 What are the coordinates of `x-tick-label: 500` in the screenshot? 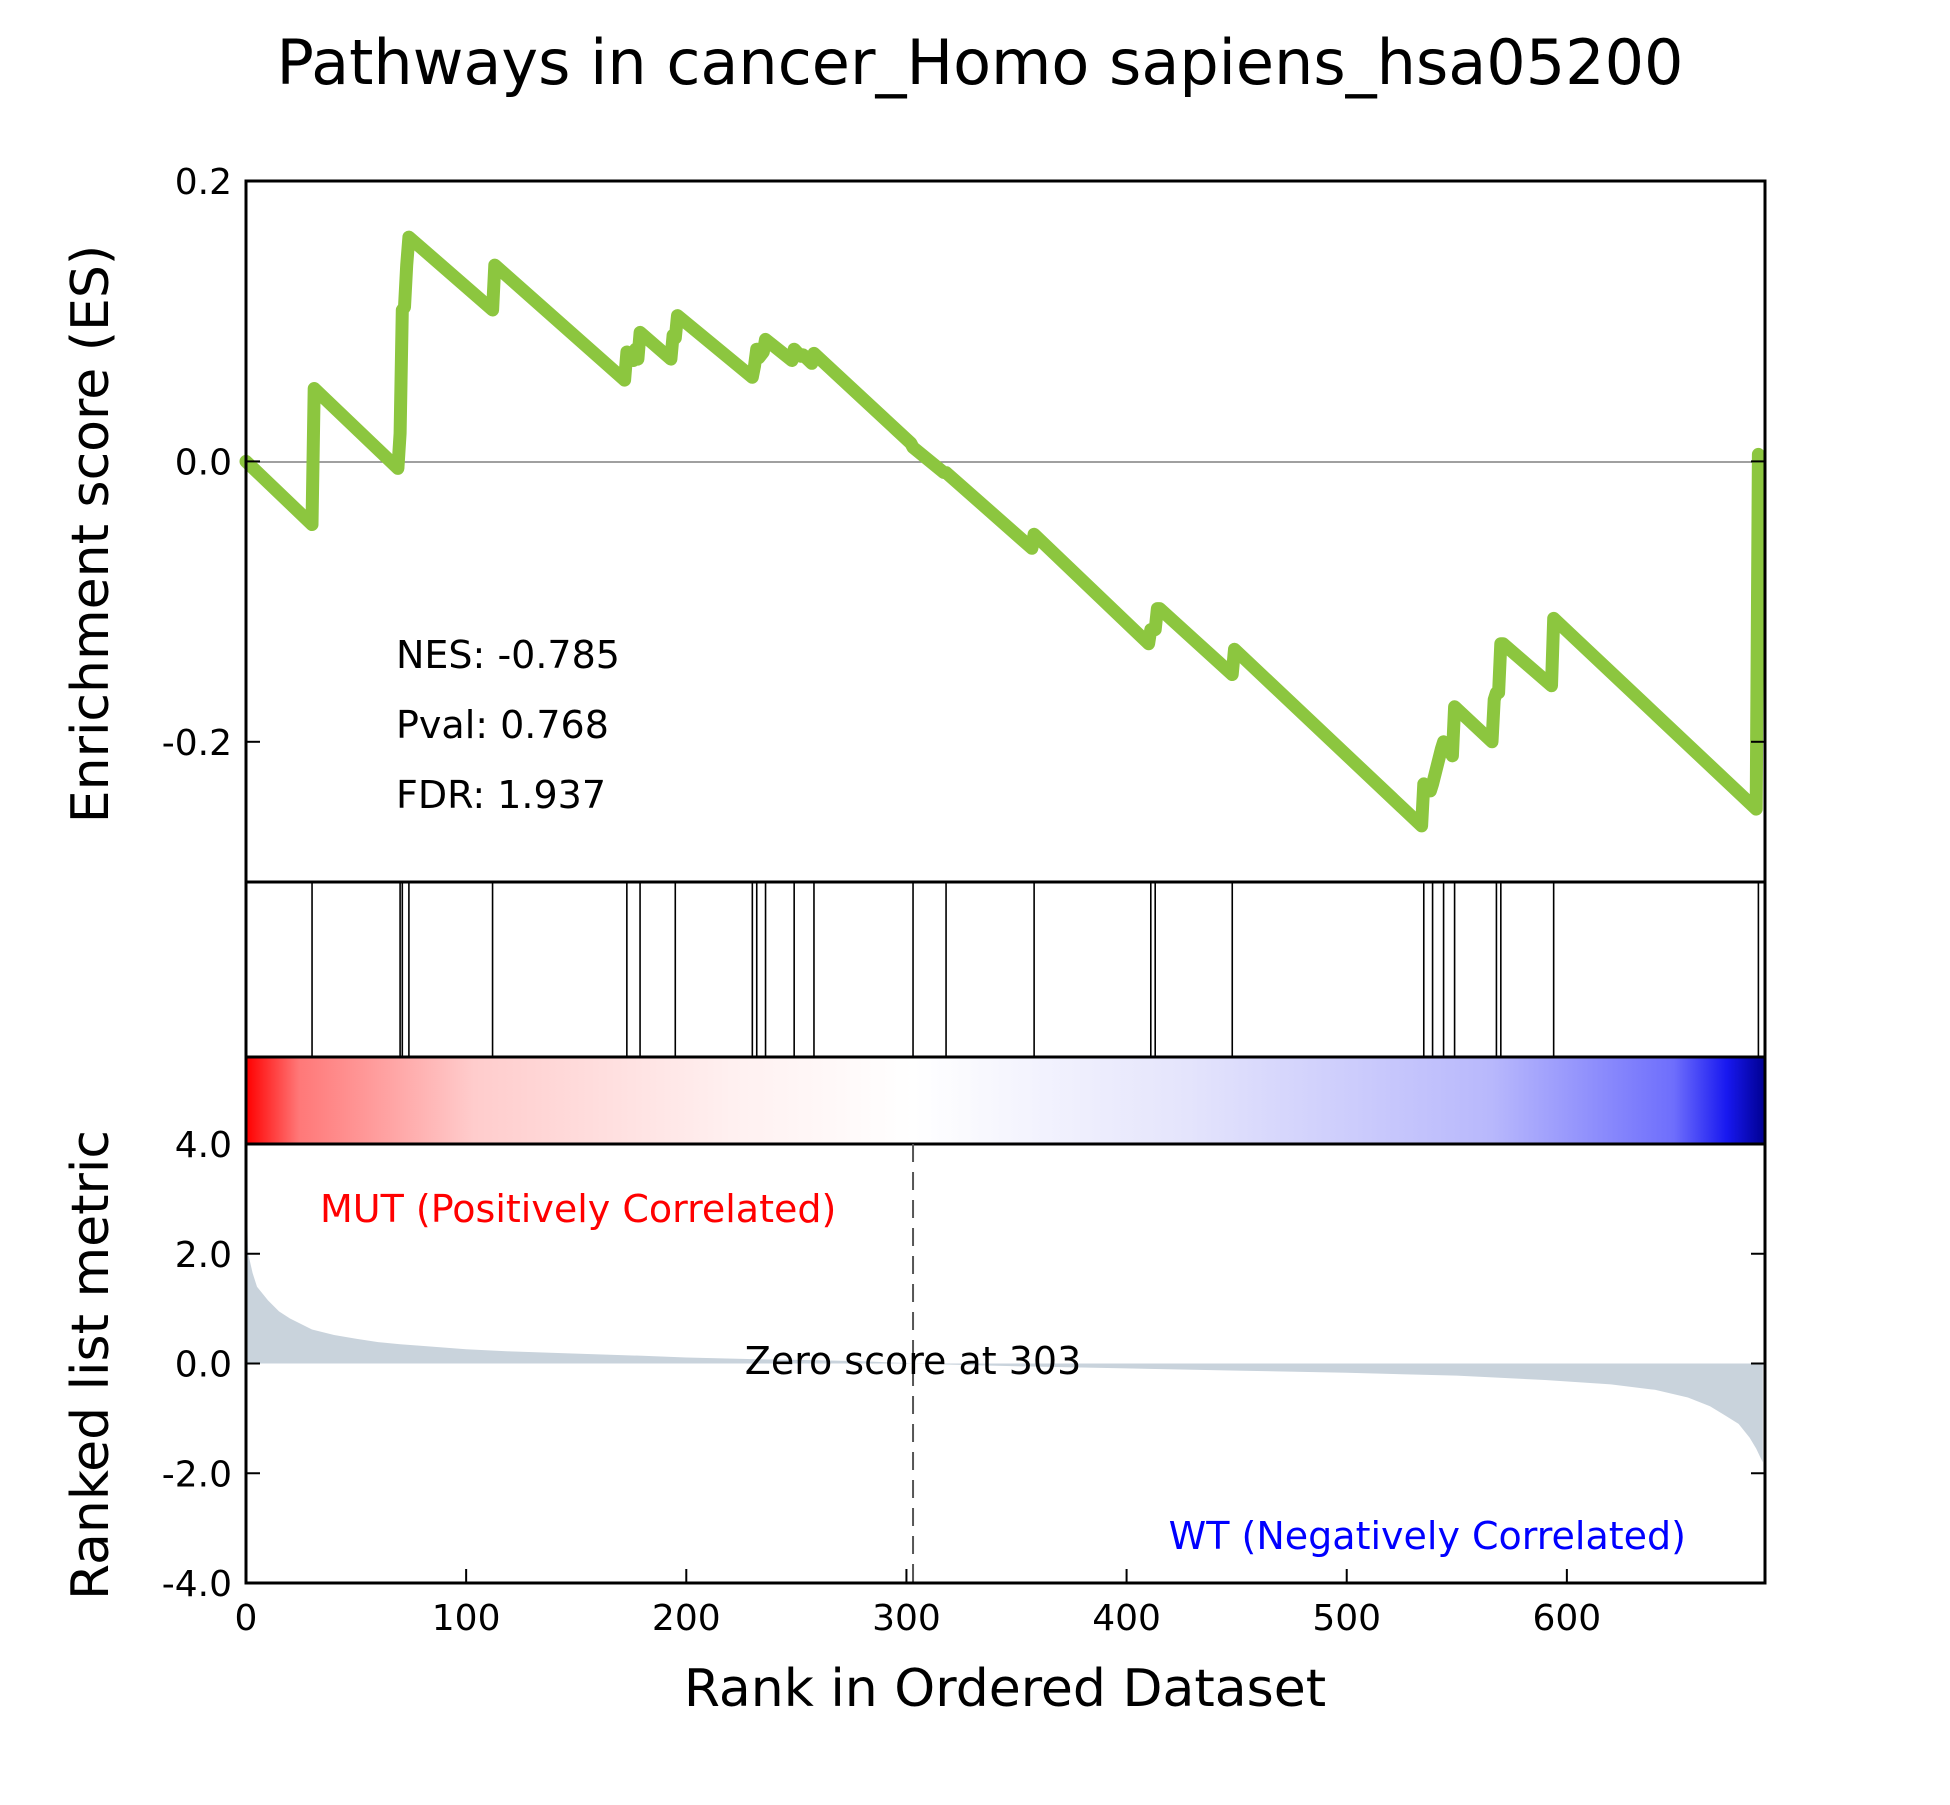 It's located at (1346, 1618).